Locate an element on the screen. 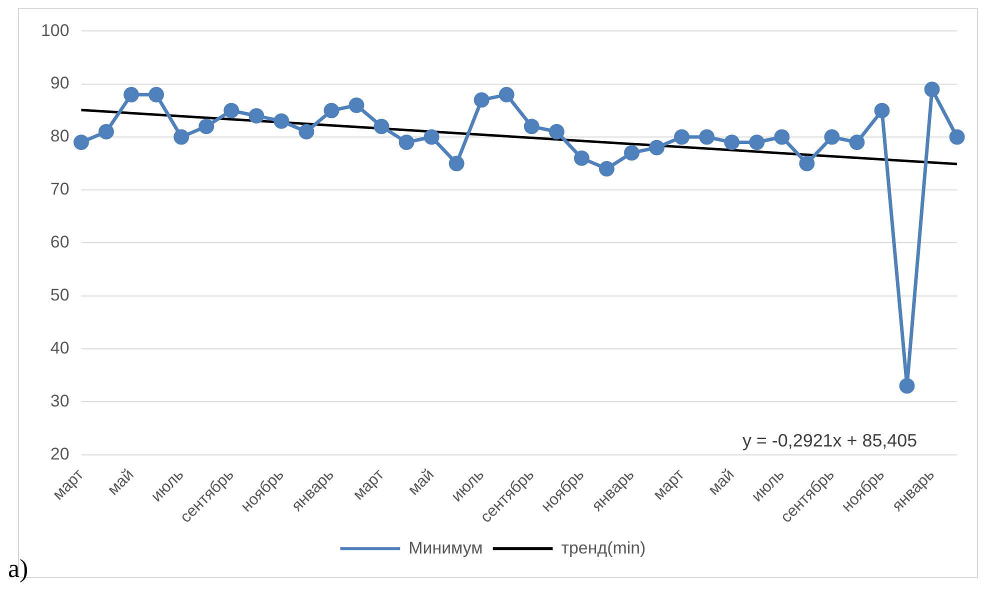 The width and height of the screenshot is (986, 592). y-tick-label: 100 is located at coordinates (55, 30).